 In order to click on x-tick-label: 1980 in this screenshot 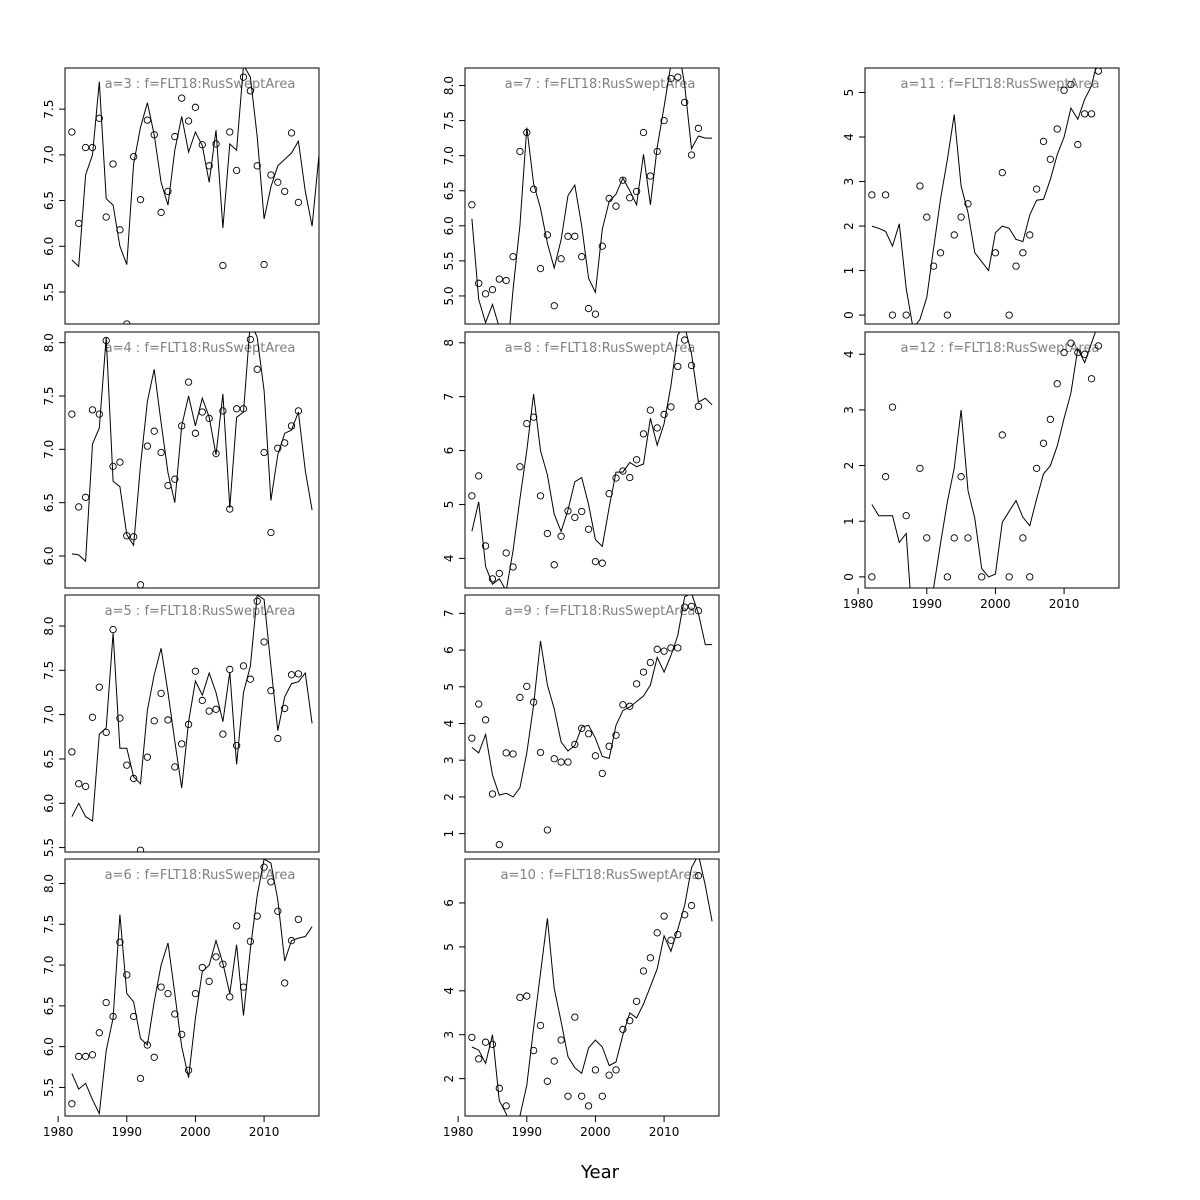, I will do `click(858, 604)`.